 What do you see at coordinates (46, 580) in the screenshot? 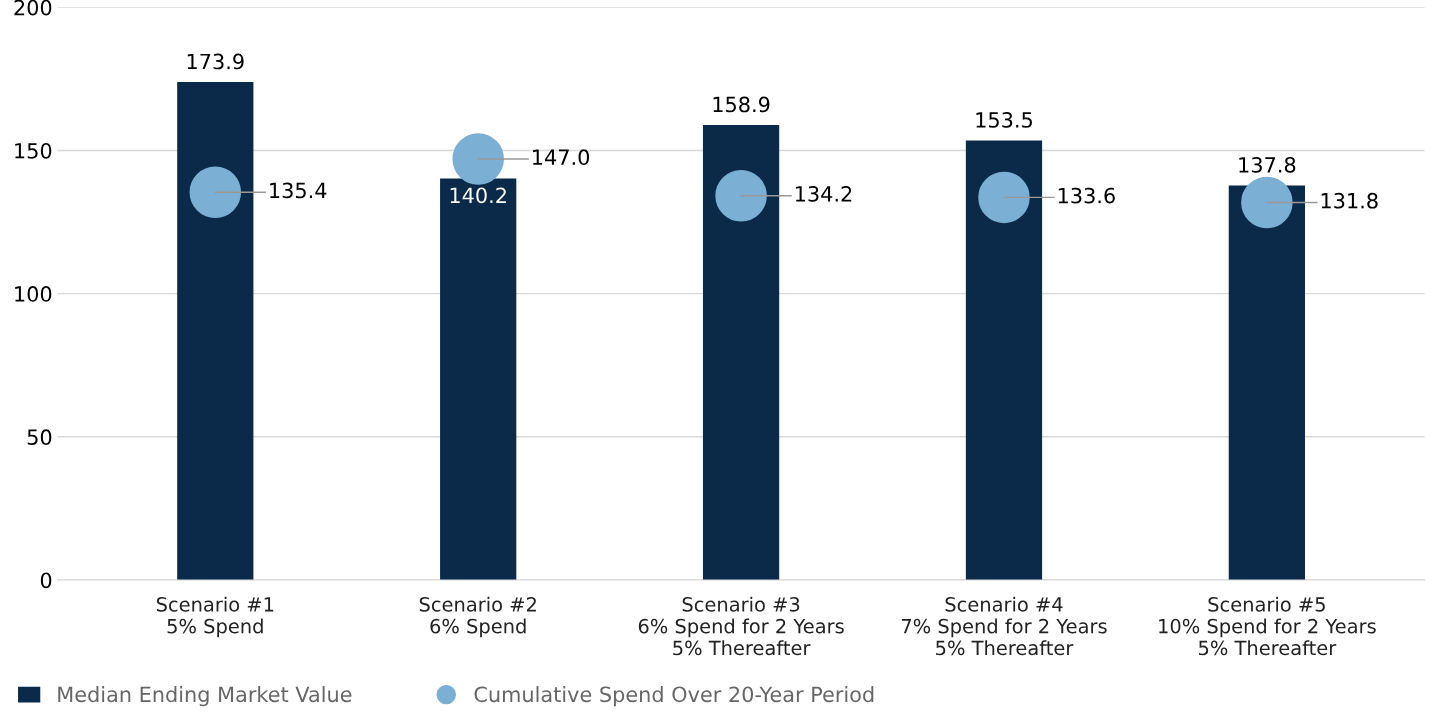
I see `y-tick-label: 0` at bounding box center [46, 580].